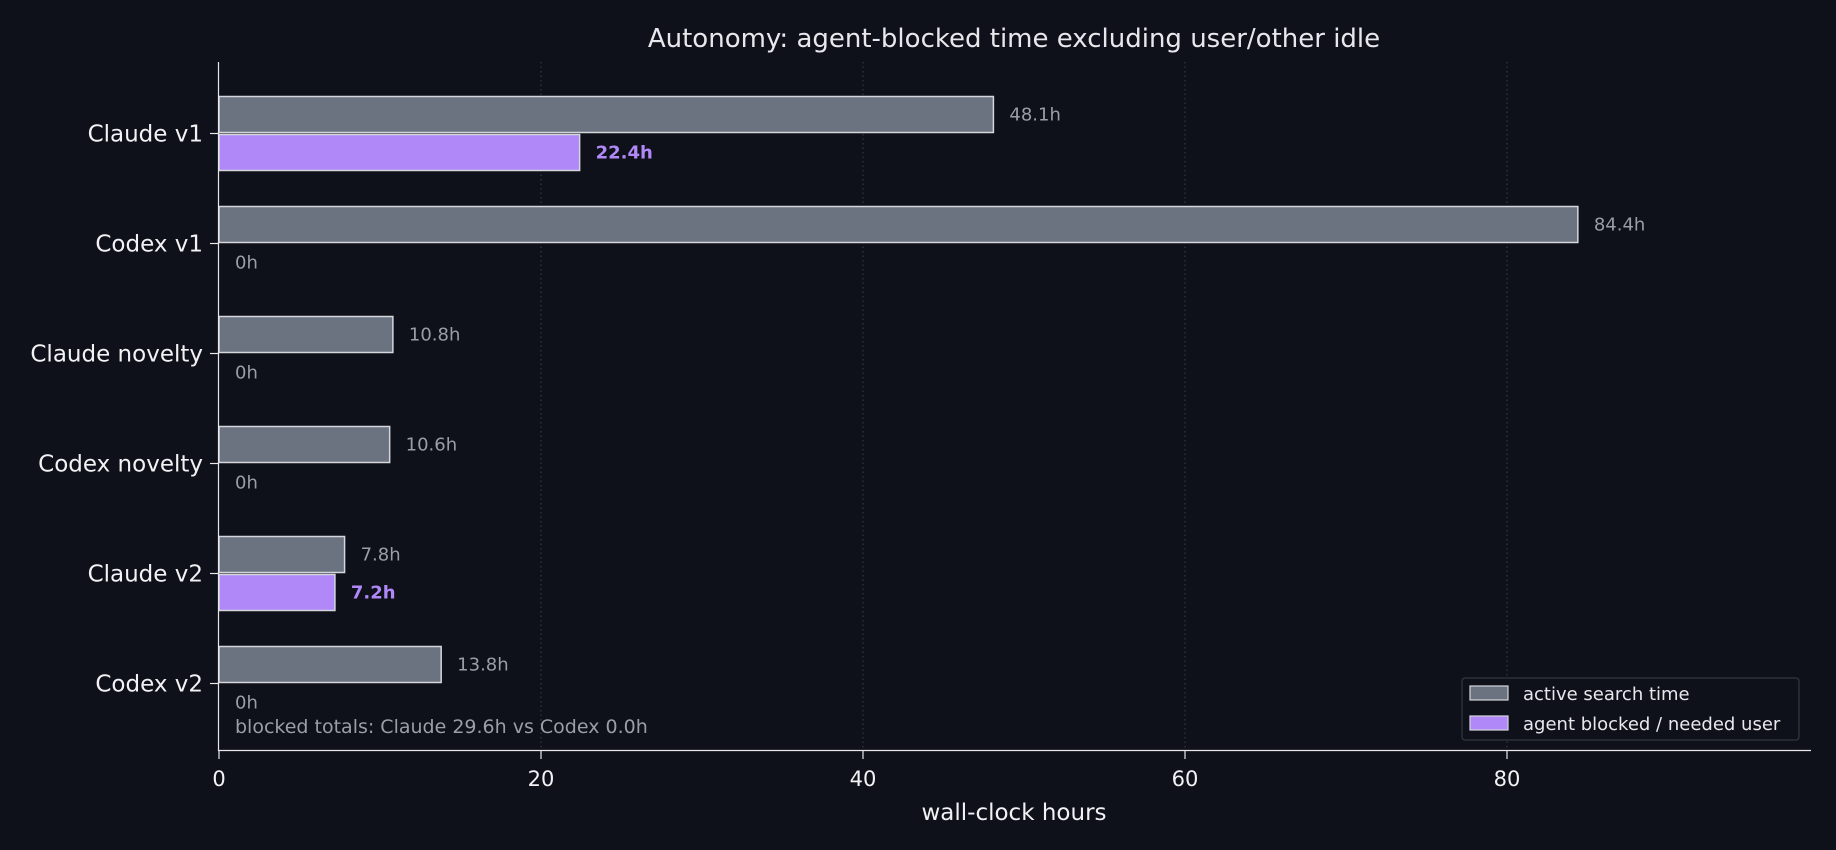  Describe the element at coordinates (145, 135) in the screenshot. I see `category-label-claude-v1: Claude v1` at that location.